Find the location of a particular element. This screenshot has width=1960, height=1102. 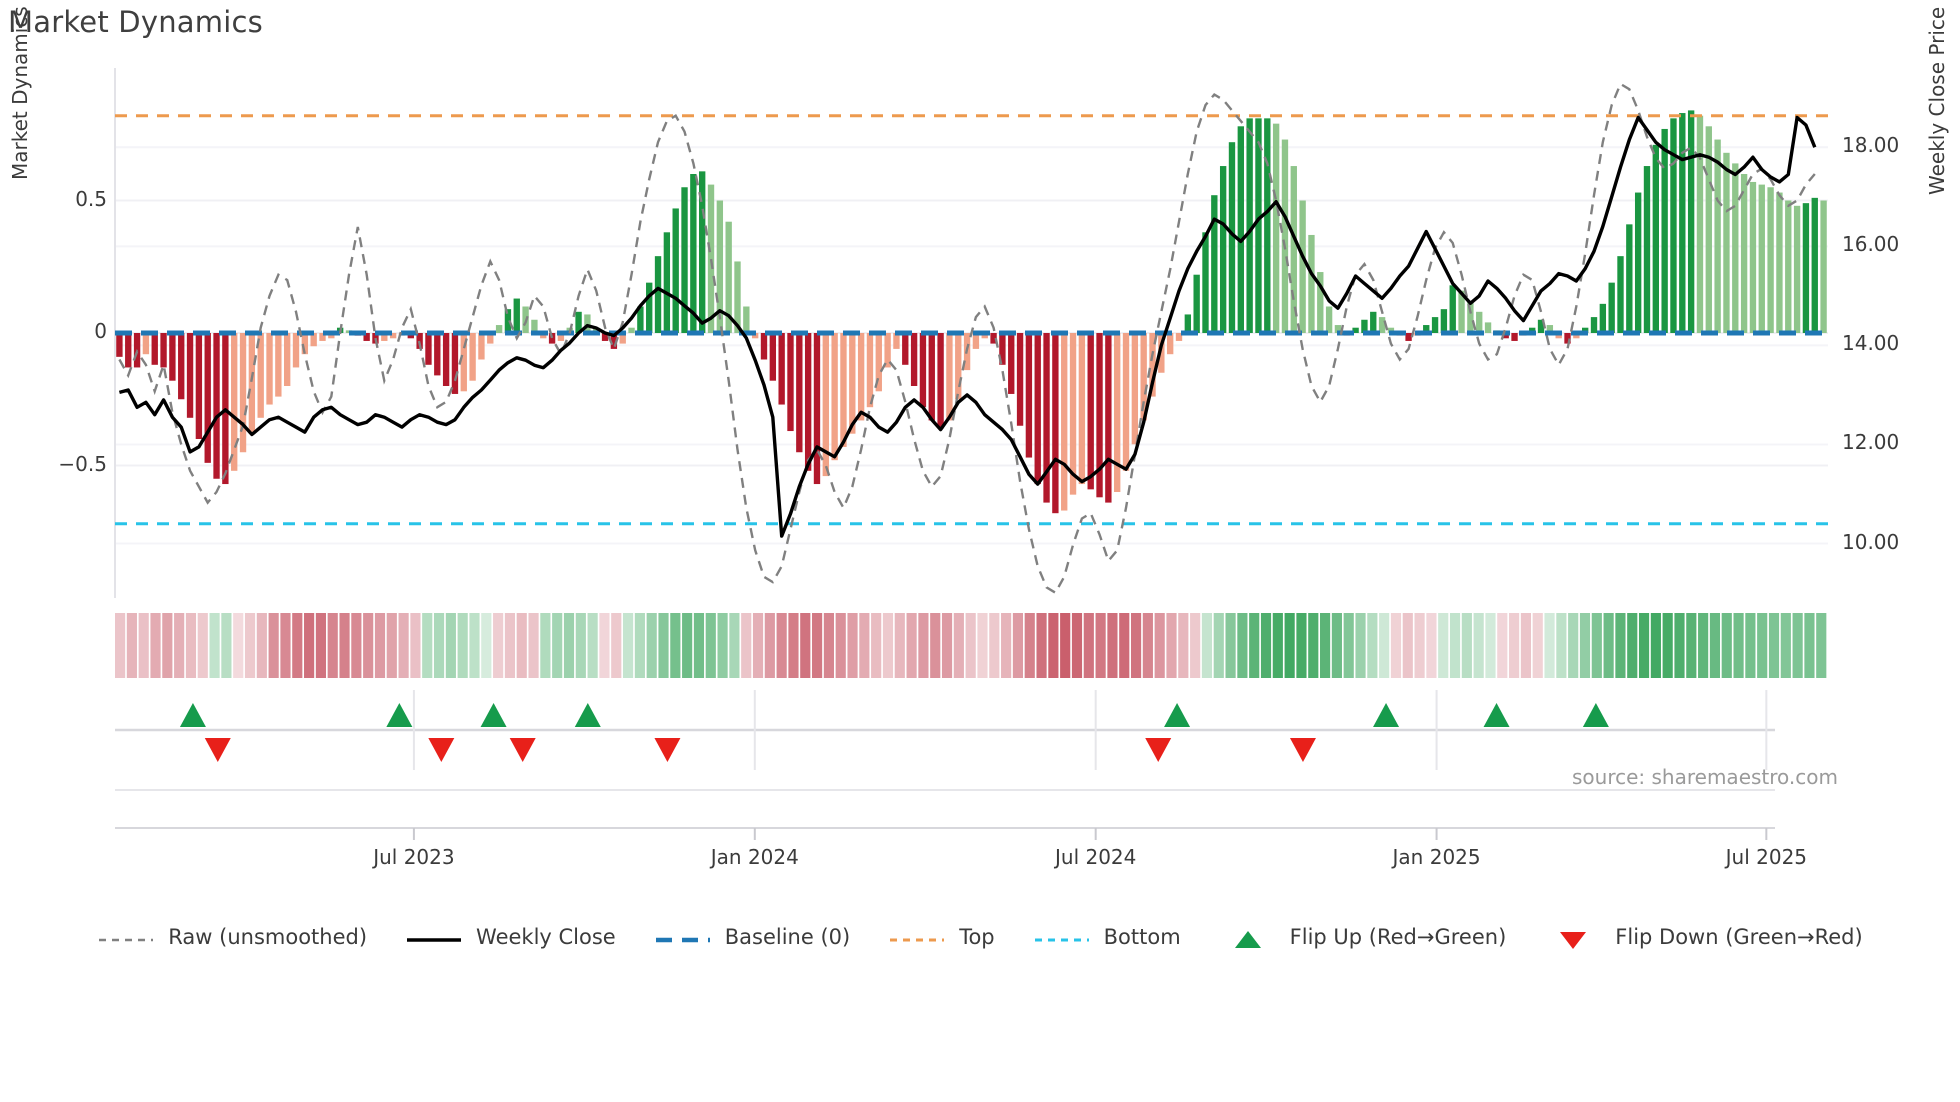

weekly-close-swatch is located at coordinates (434, 937).